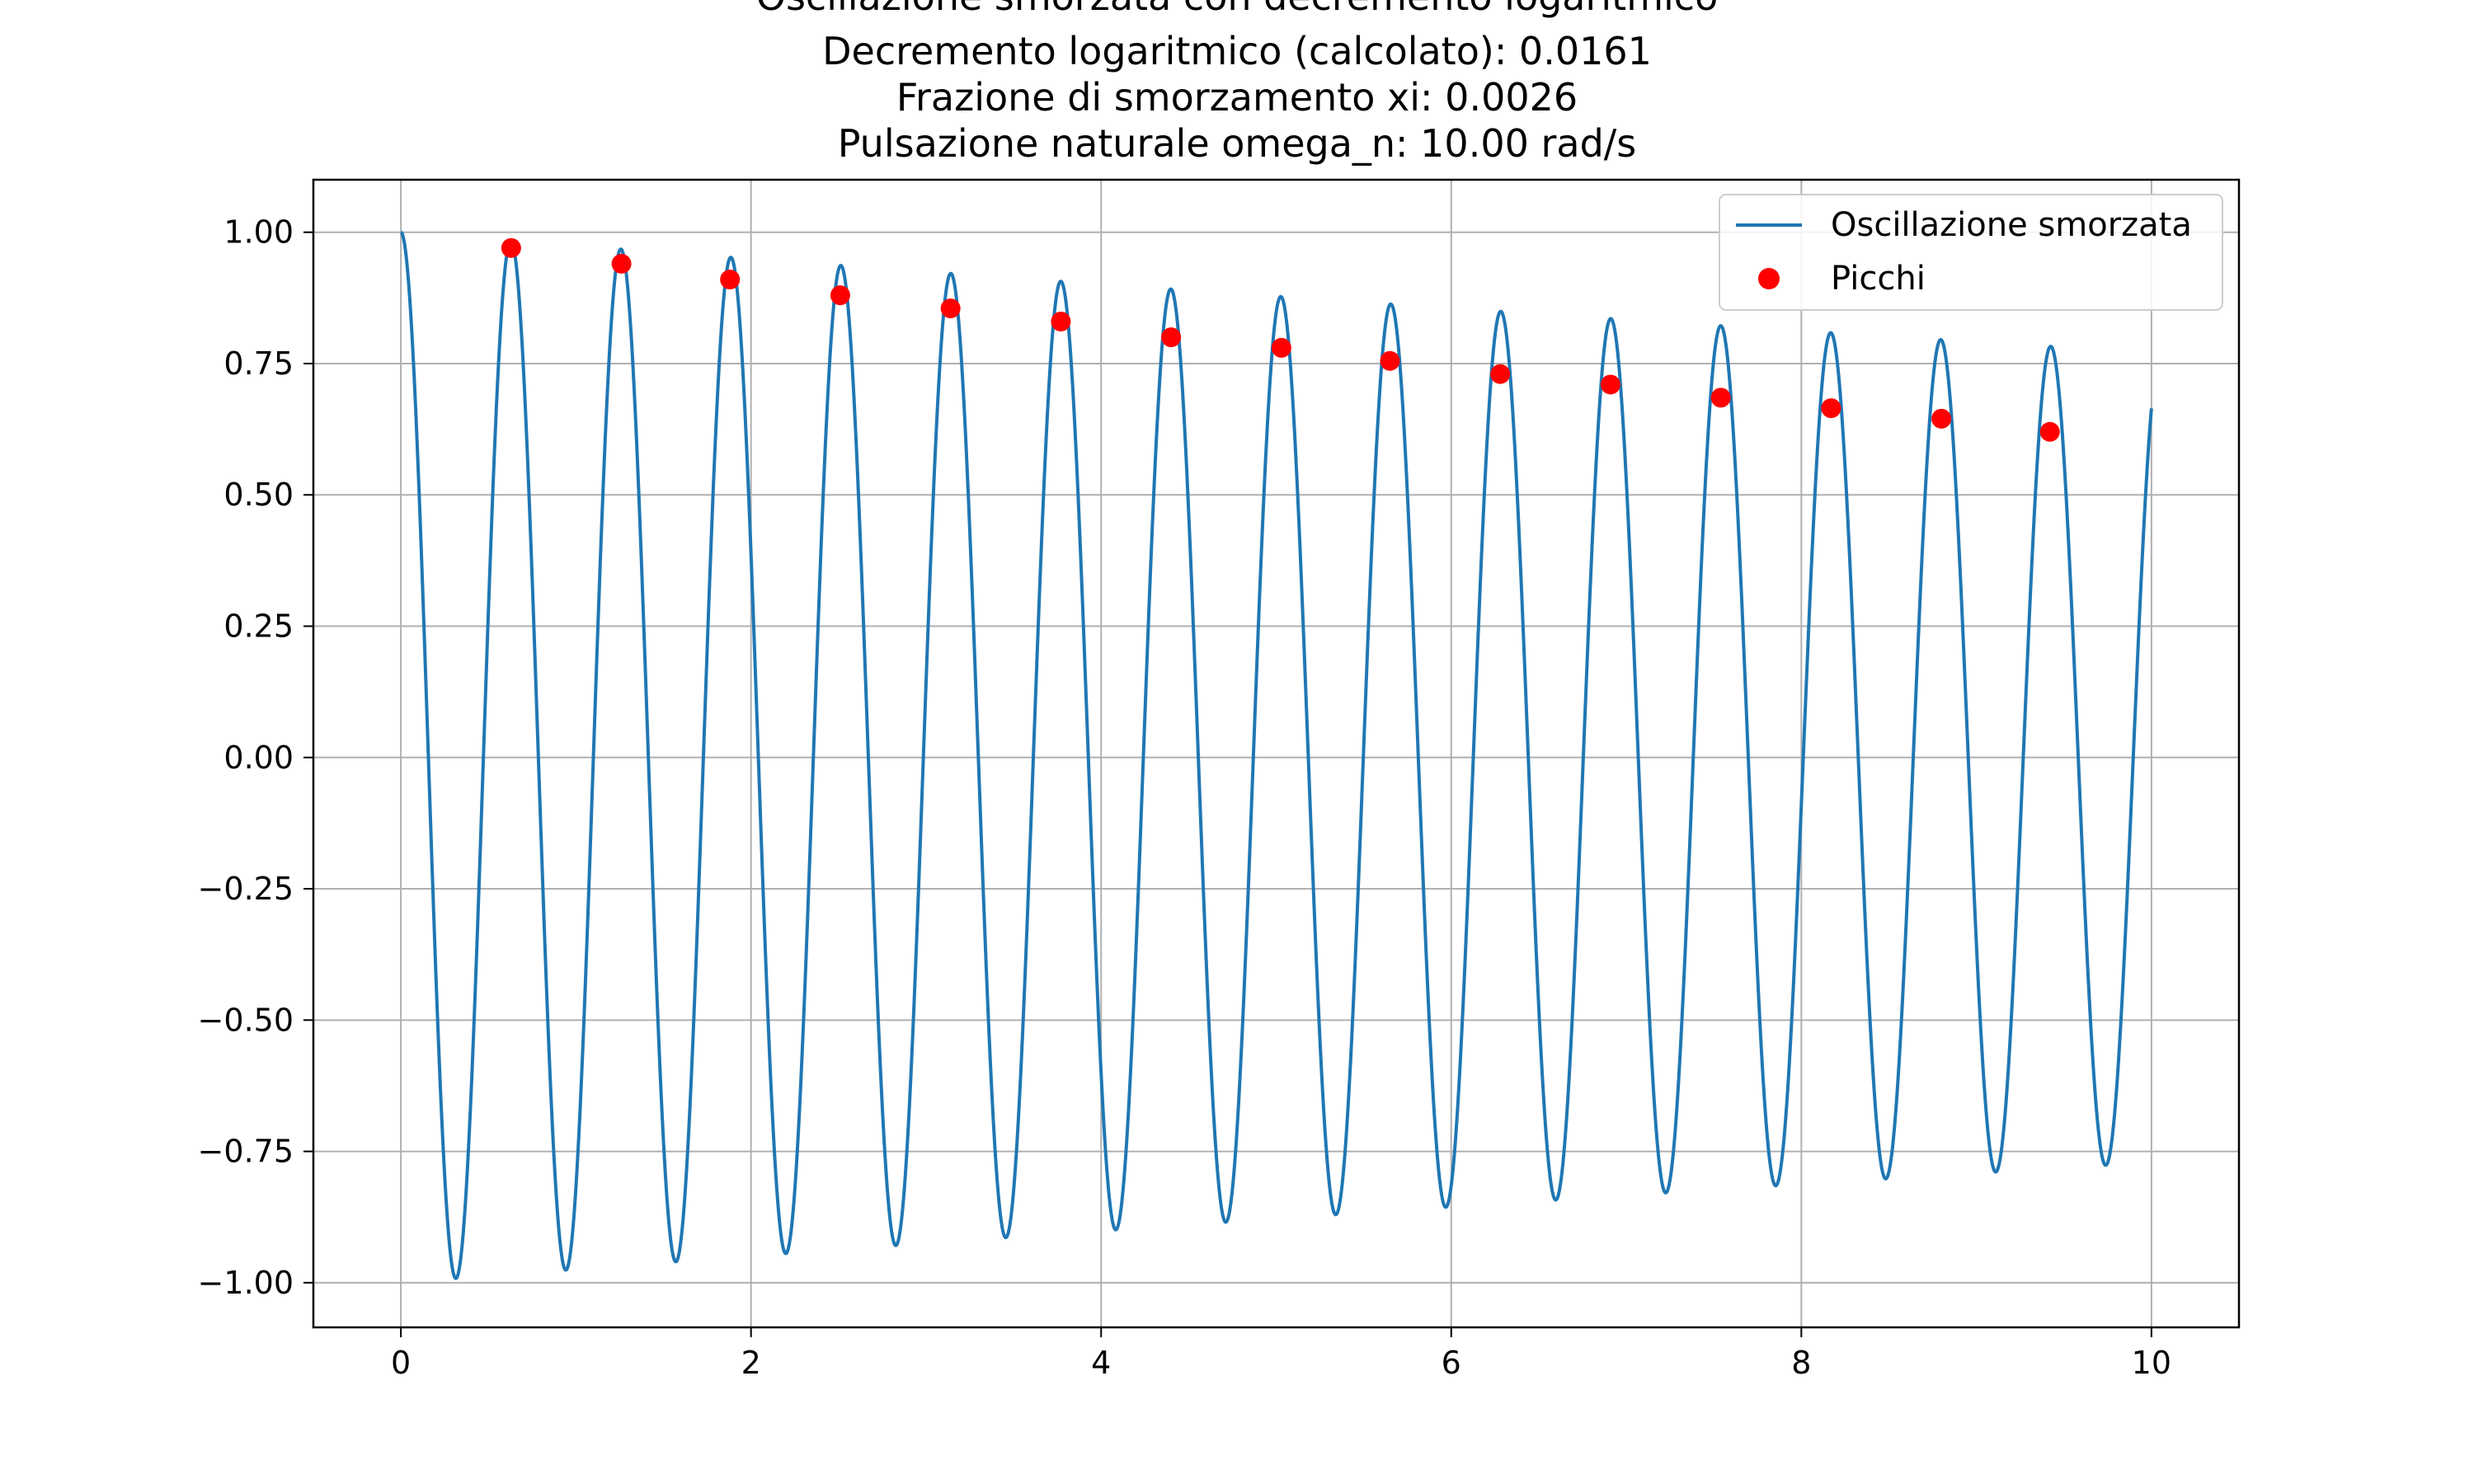 The height and width of the screenshot is (1484, 2474). Describe the element at coordinates (1237, 143) in the screenshot. I see `title-line-4: Pulsazione naturale omega_n: 10.00 rad/s` at that location.